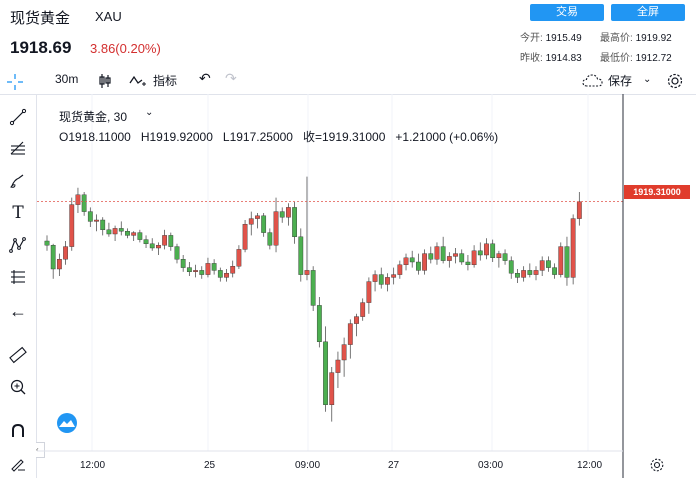 The width and height of the screenshot is (696, 478). Describe the element at coordinates (394, 465) in the screenshot. I see `x-tick: 27` at that location.